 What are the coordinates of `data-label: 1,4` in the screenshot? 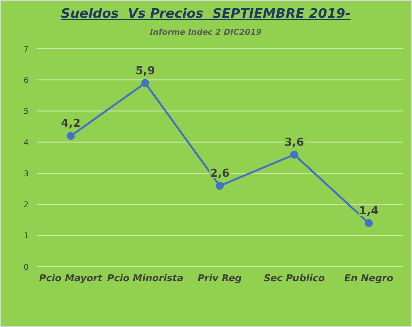 It's located at (369, 211).